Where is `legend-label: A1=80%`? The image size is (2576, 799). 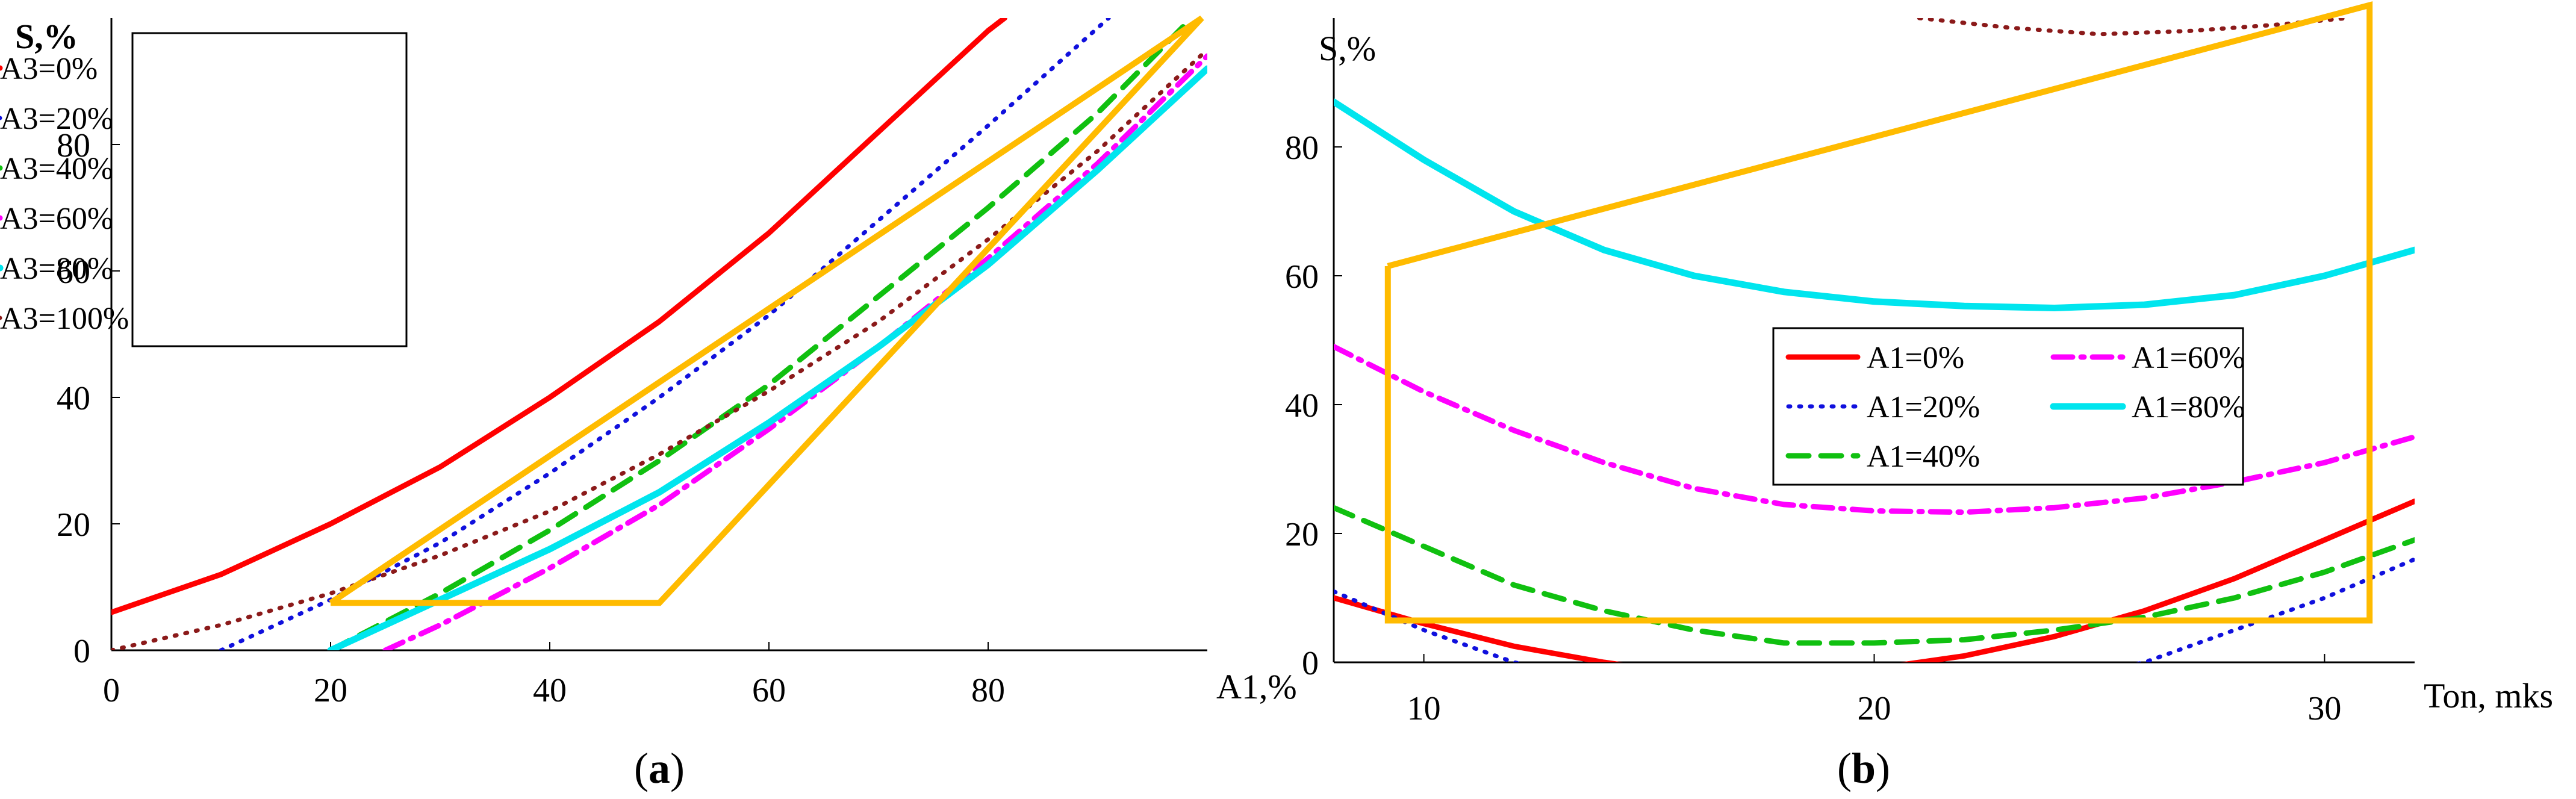 legend-label: A1=80% is located at coordinates (2189, 407).